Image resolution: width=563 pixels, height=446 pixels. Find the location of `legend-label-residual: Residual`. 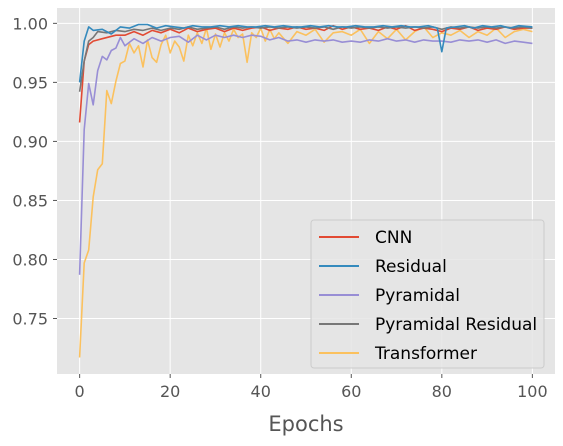

legend-label-residual: Residual is located at coordinates (411, 267).